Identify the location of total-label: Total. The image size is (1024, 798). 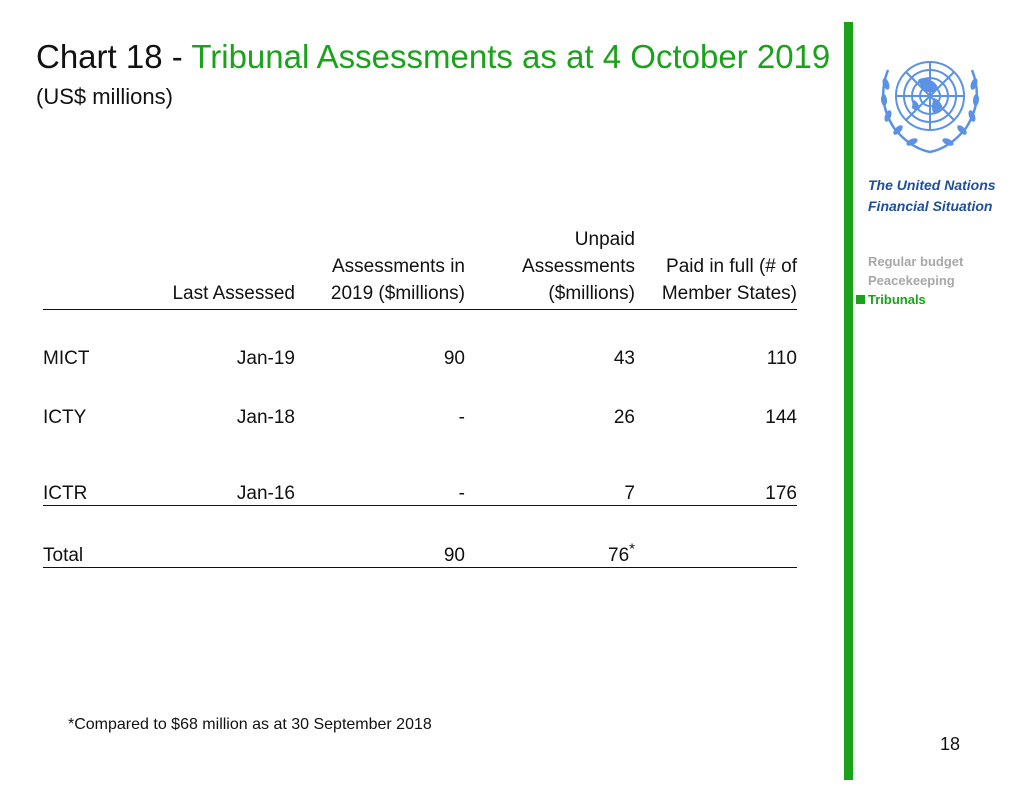
(99, 536).